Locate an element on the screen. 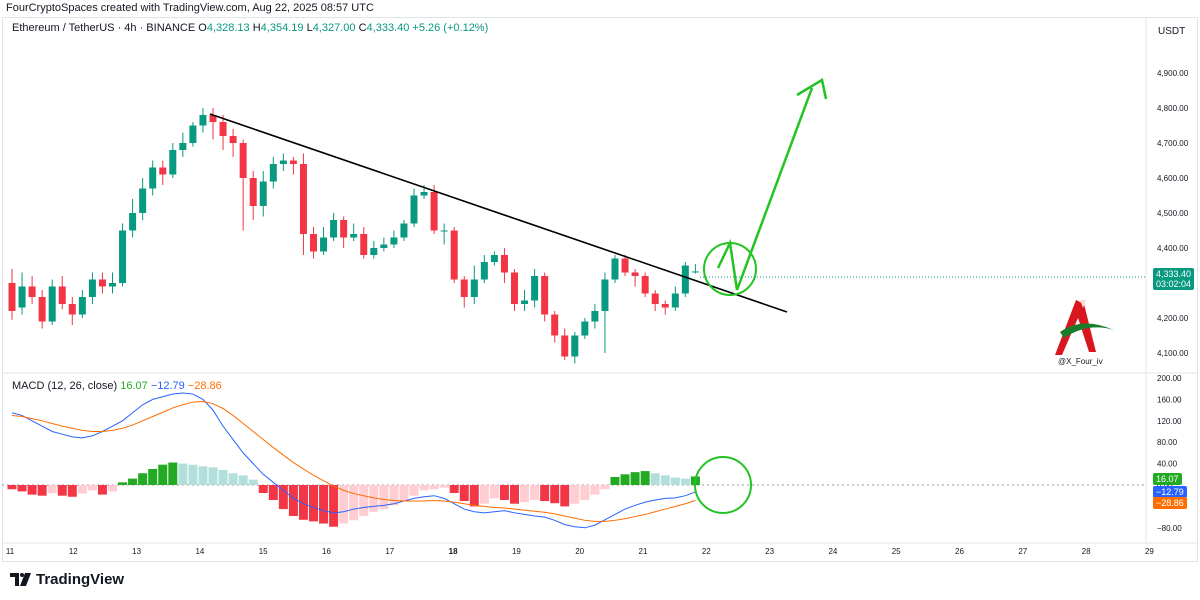 The width and height of the screenshot is (1200, 600). low-label: L is located at coordinates (309, 28).